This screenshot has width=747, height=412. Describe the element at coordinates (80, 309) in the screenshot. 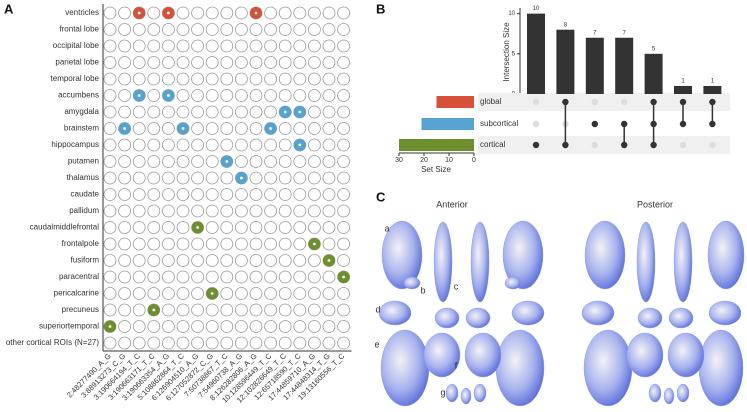

I see `row-label: precuneus` at that location.